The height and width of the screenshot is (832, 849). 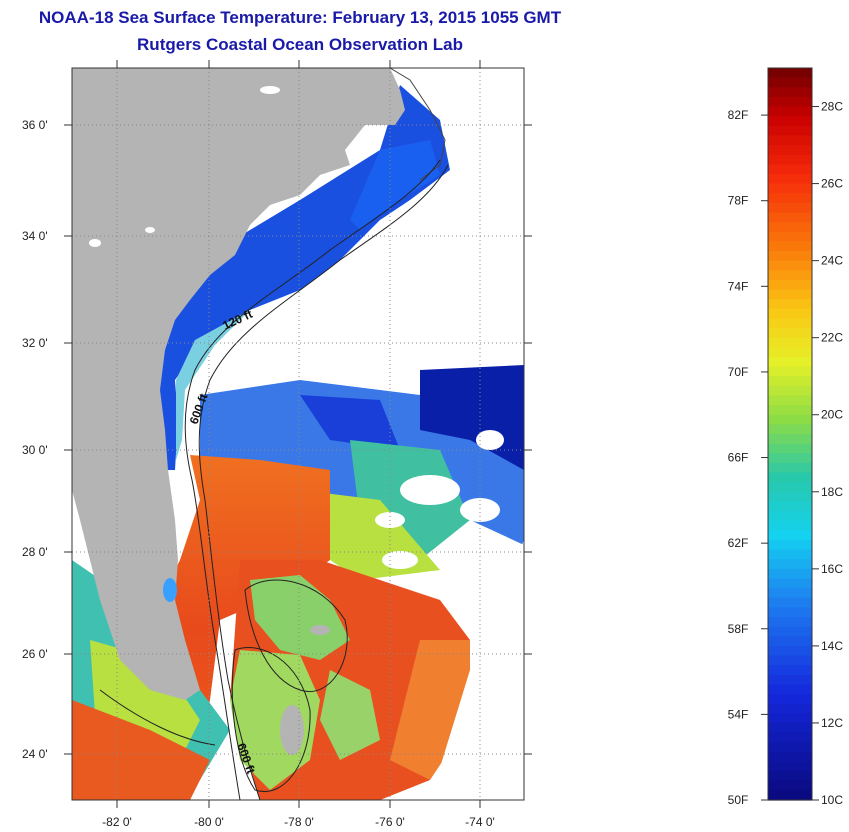 I want to click on lat-label: 32 0', so click(x=35, y=343).